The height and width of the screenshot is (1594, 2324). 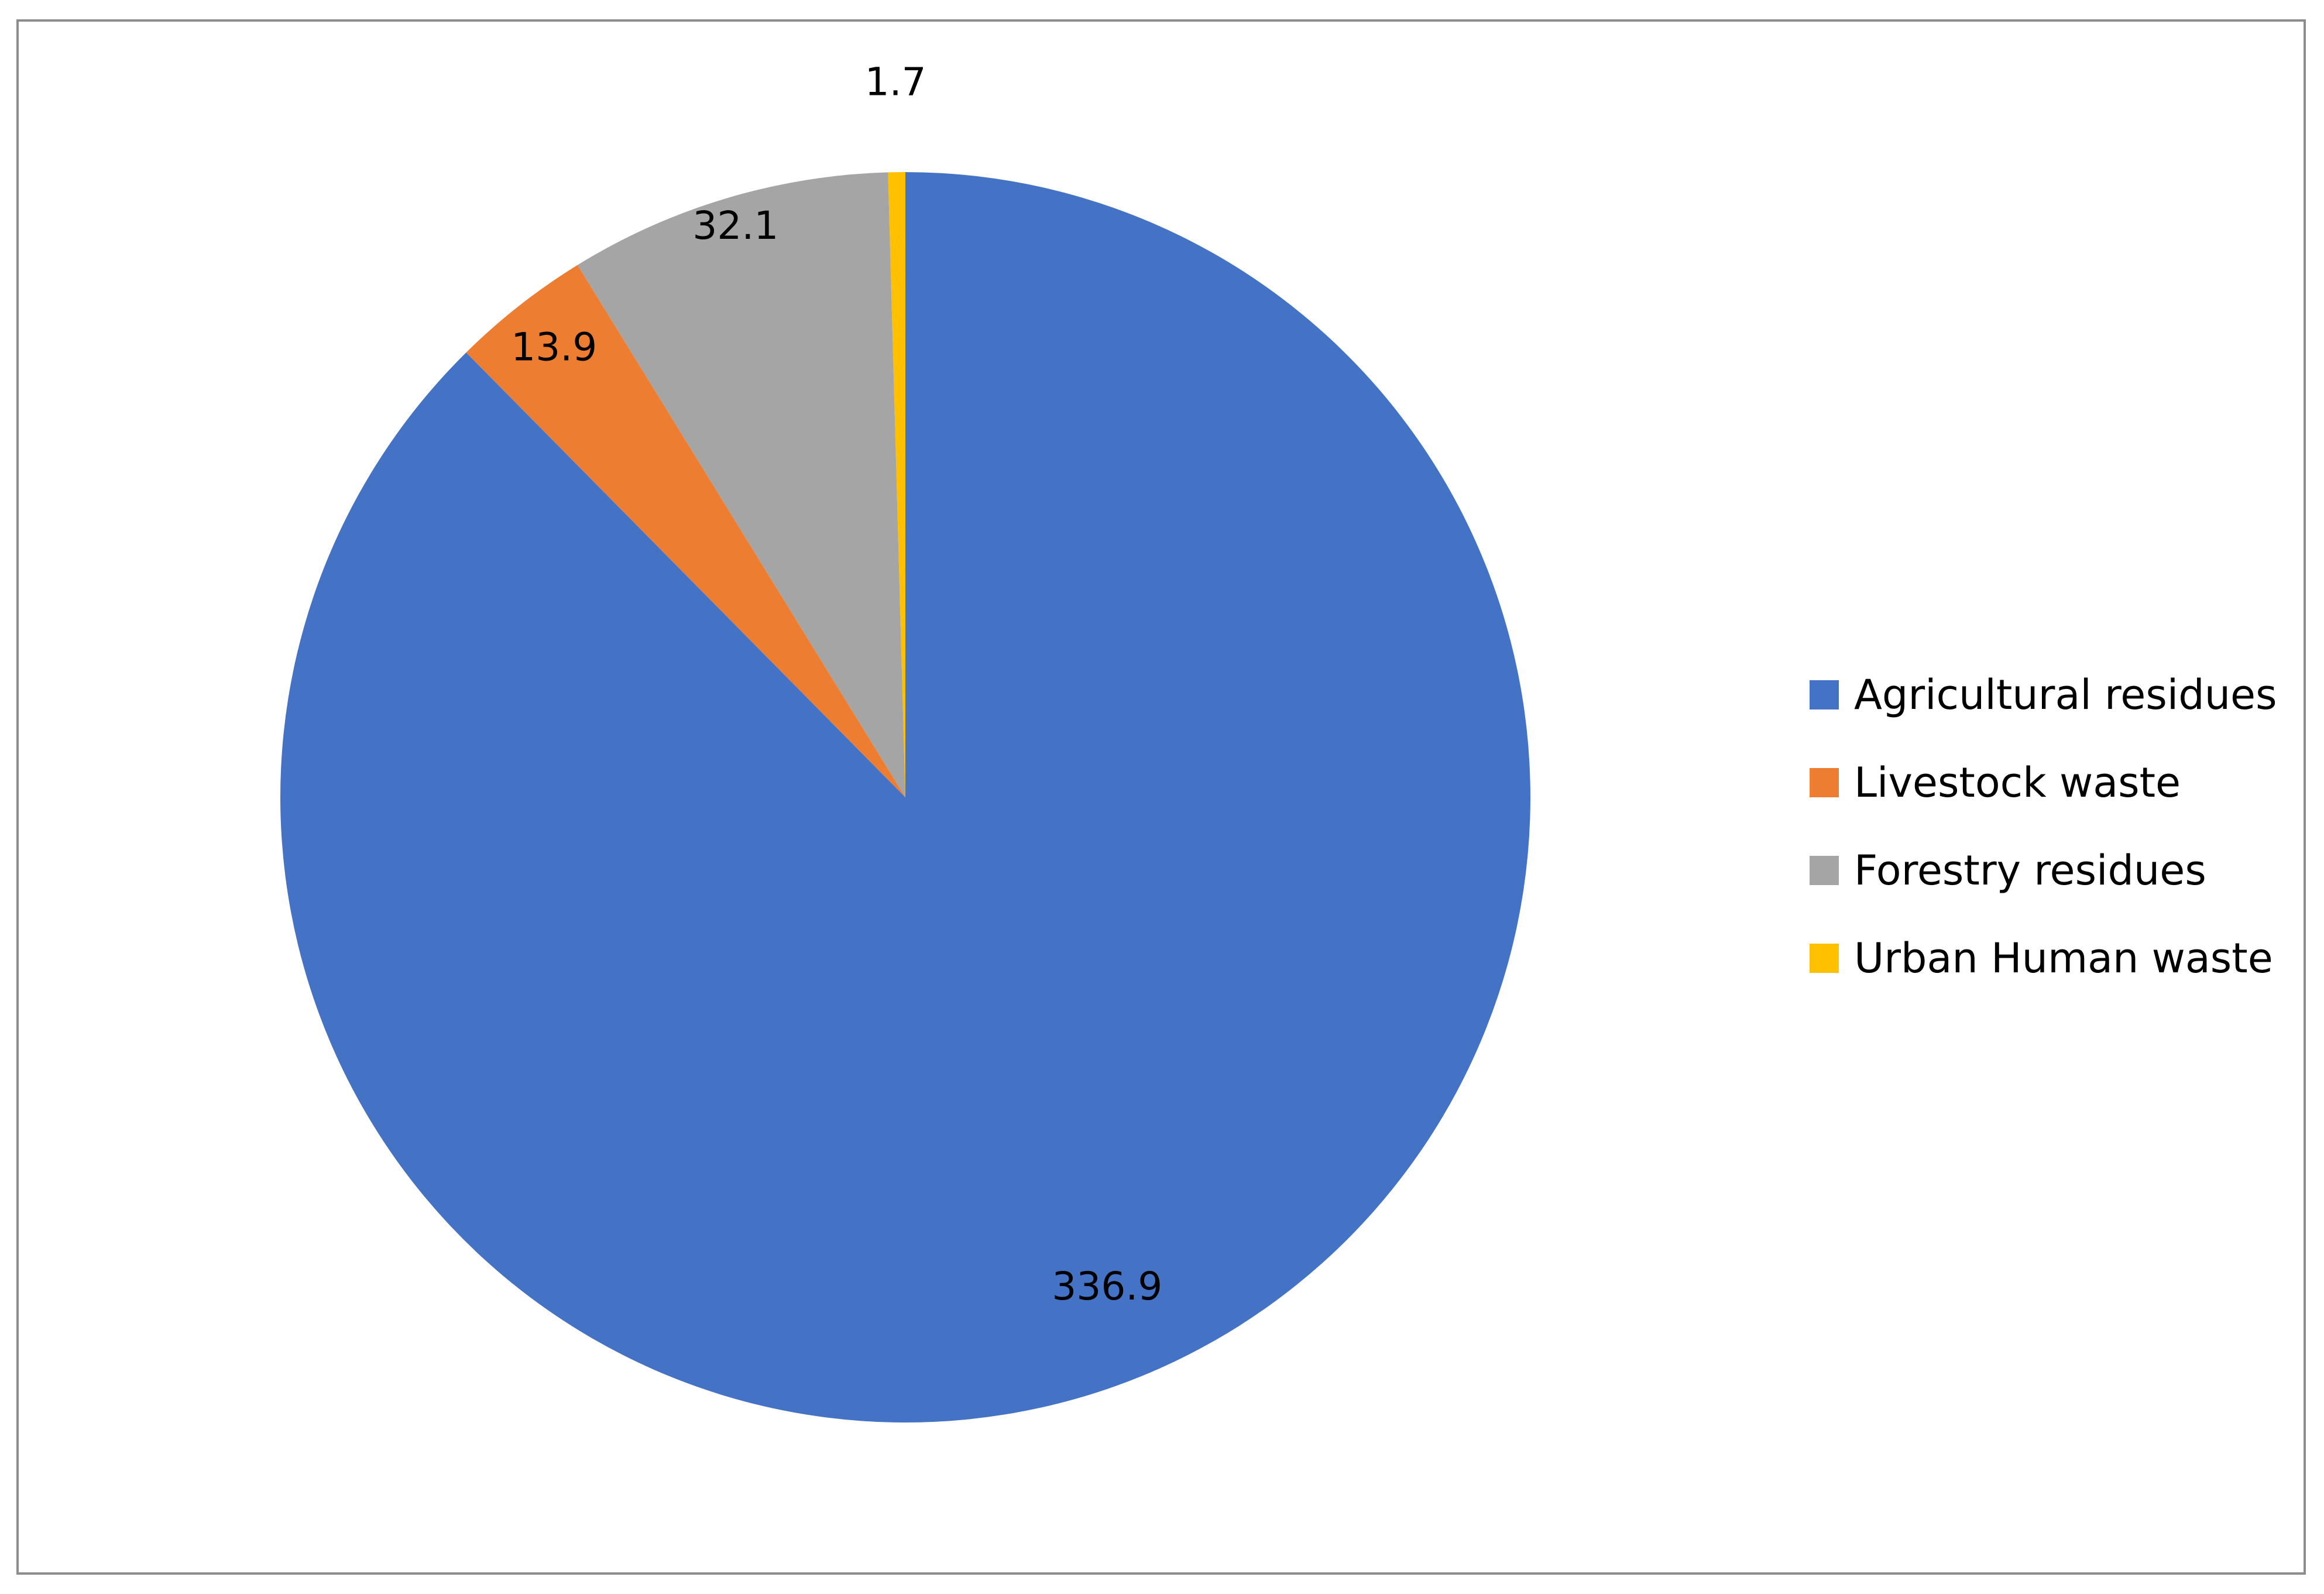 What do you see at coordinates (2063, 958) in the screenshot?
I see `legend-label: Urban Human waste` at bounding box center [2063, 958].